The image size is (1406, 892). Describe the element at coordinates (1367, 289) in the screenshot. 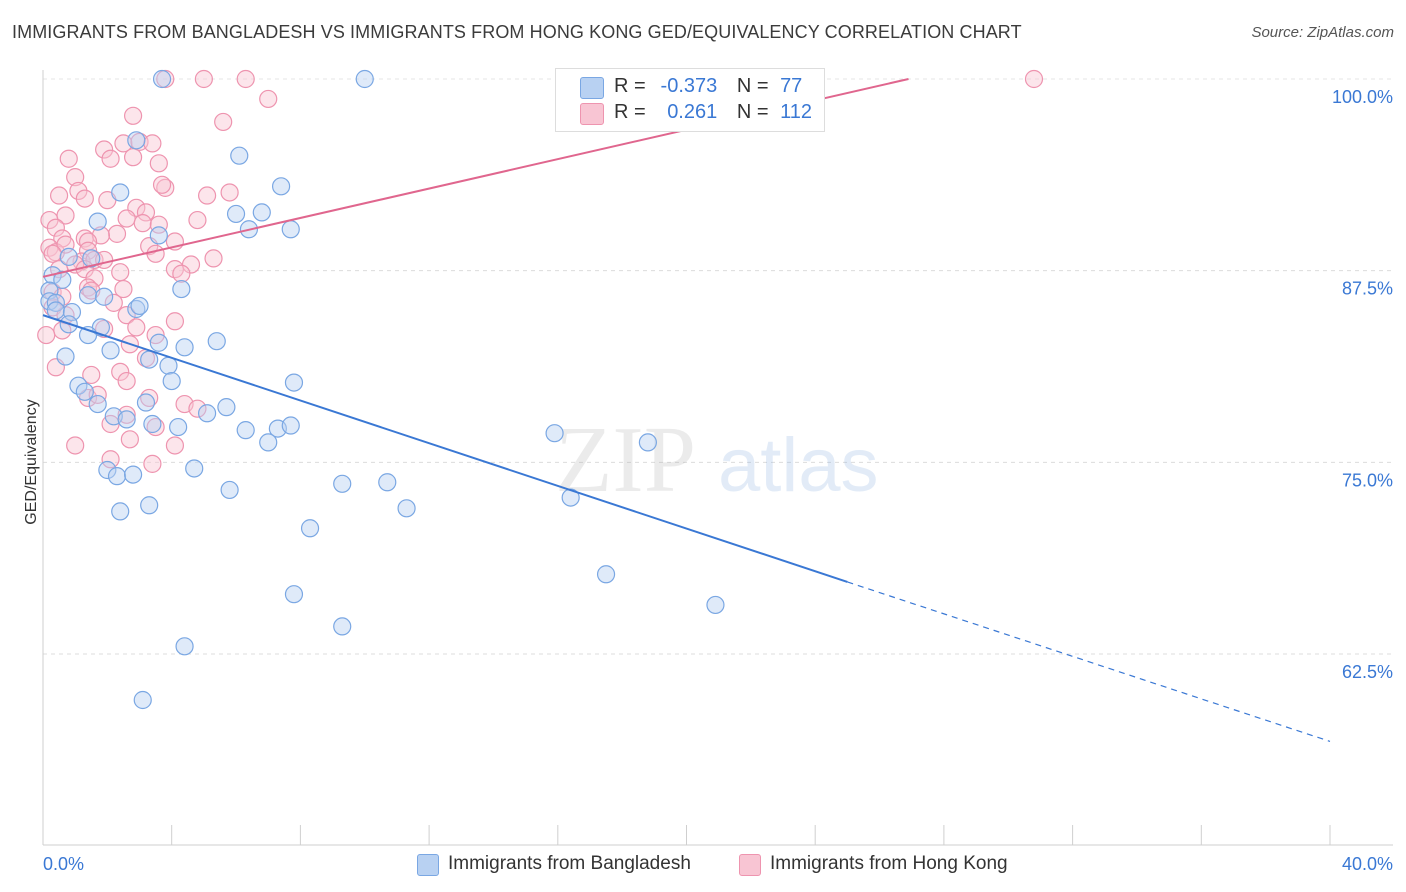

I see `y-tick-label: 87.5%` at that location.